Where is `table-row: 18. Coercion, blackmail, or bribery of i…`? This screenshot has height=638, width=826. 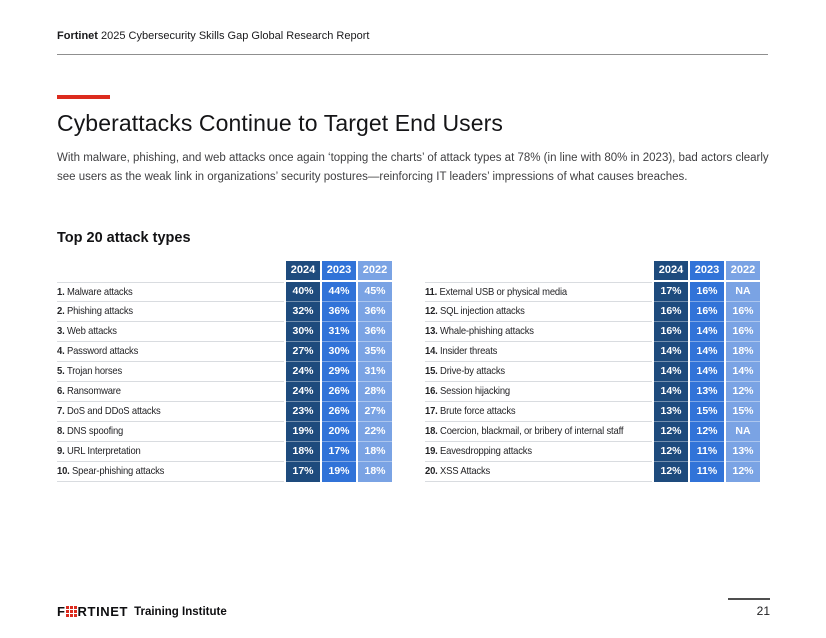 table-row: 18. Coercion, blackmail, or bribery of i… is located at coordinates (592, 432).